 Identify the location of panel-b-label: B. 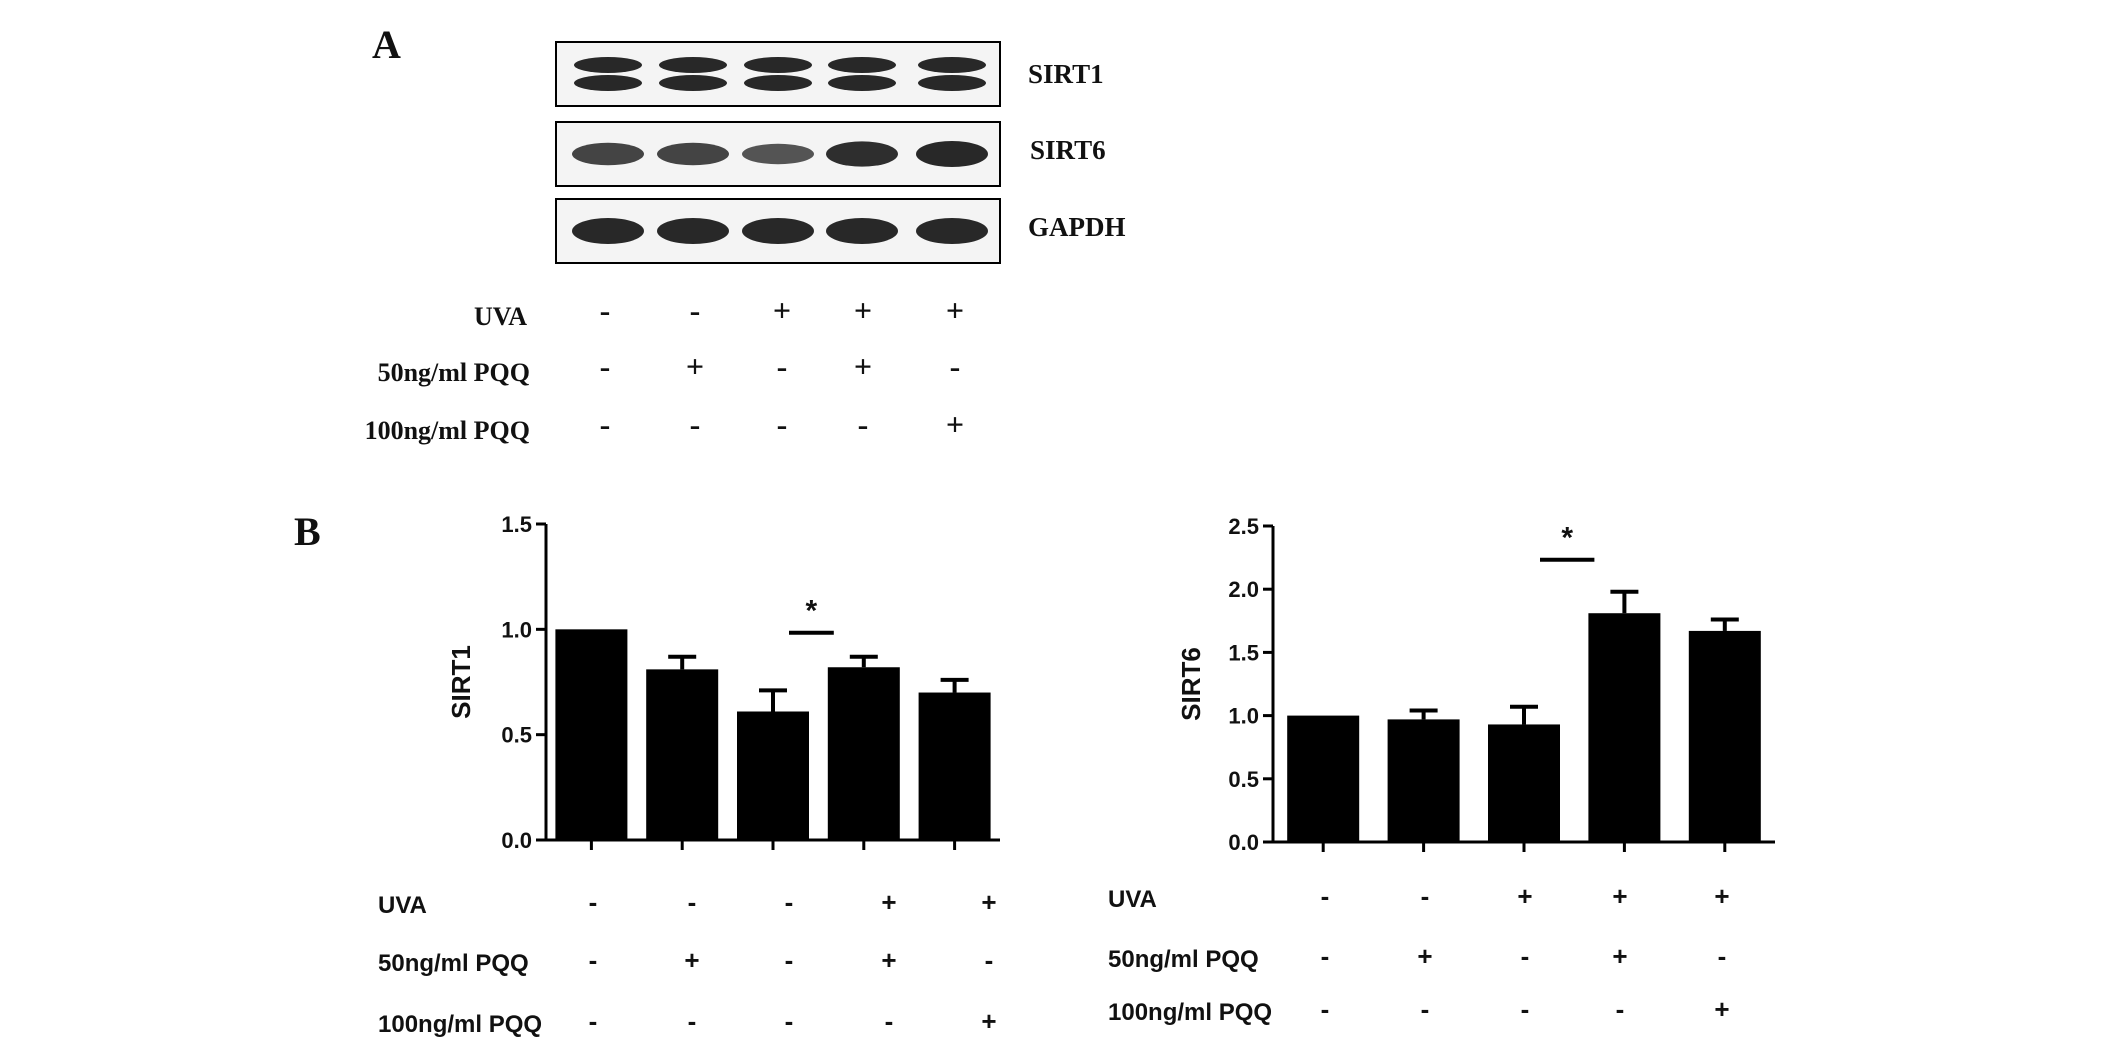
(307, 531).